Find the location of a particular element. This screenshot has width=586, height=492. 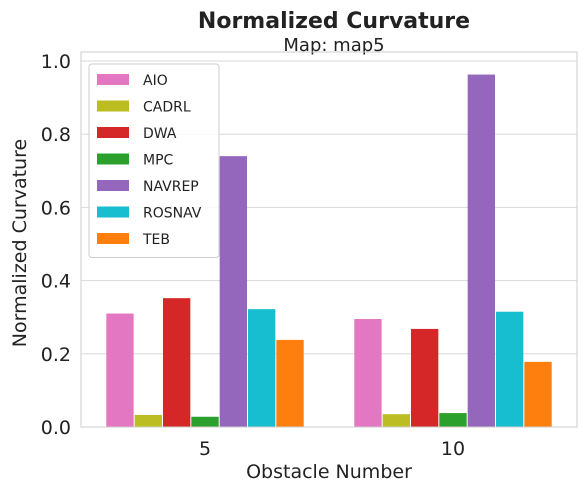

legend-label-teb: TEB is located at coordinates (156, 240).